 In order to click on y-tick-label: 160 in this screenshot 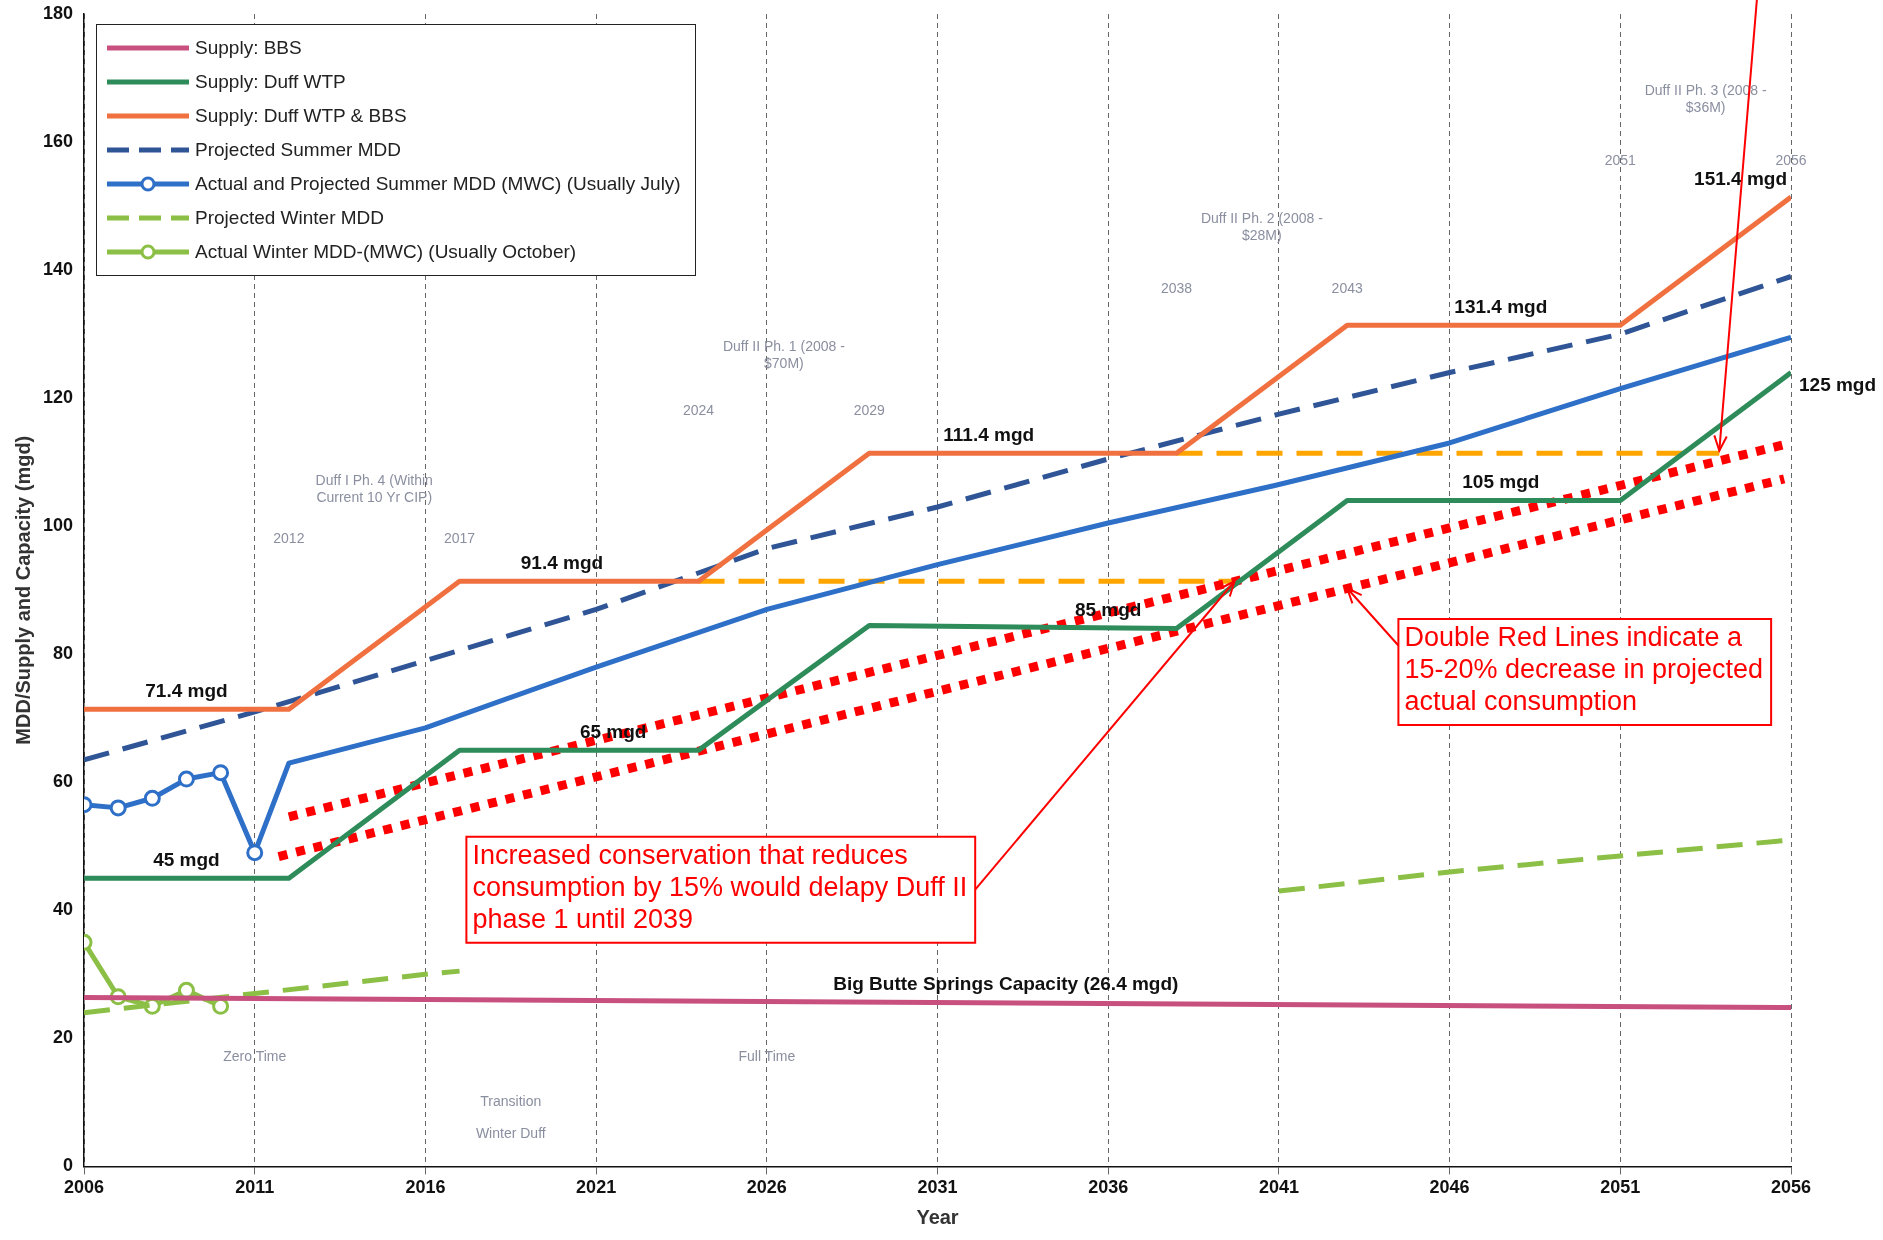, I will do `click(58, 141)`.